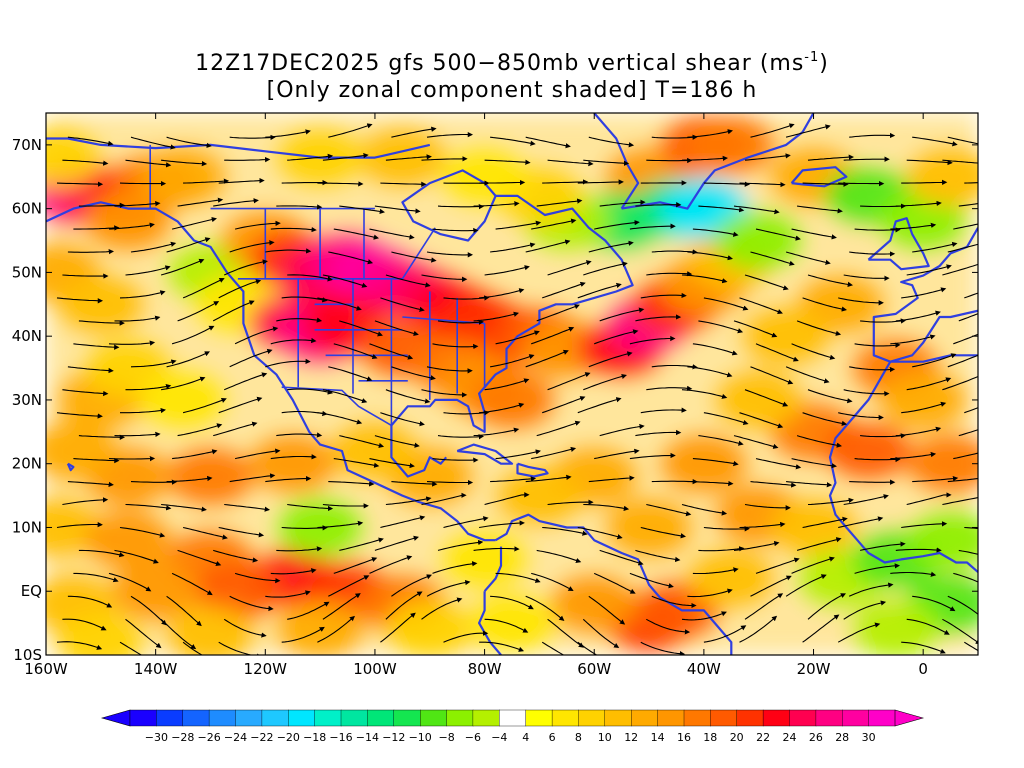 The height and width of the screenshot is (768, 1024). What do you see at coordinates (340, 737) in the screenshot?
I see `colorbar-label: −16` at bounding box center [340, 737].